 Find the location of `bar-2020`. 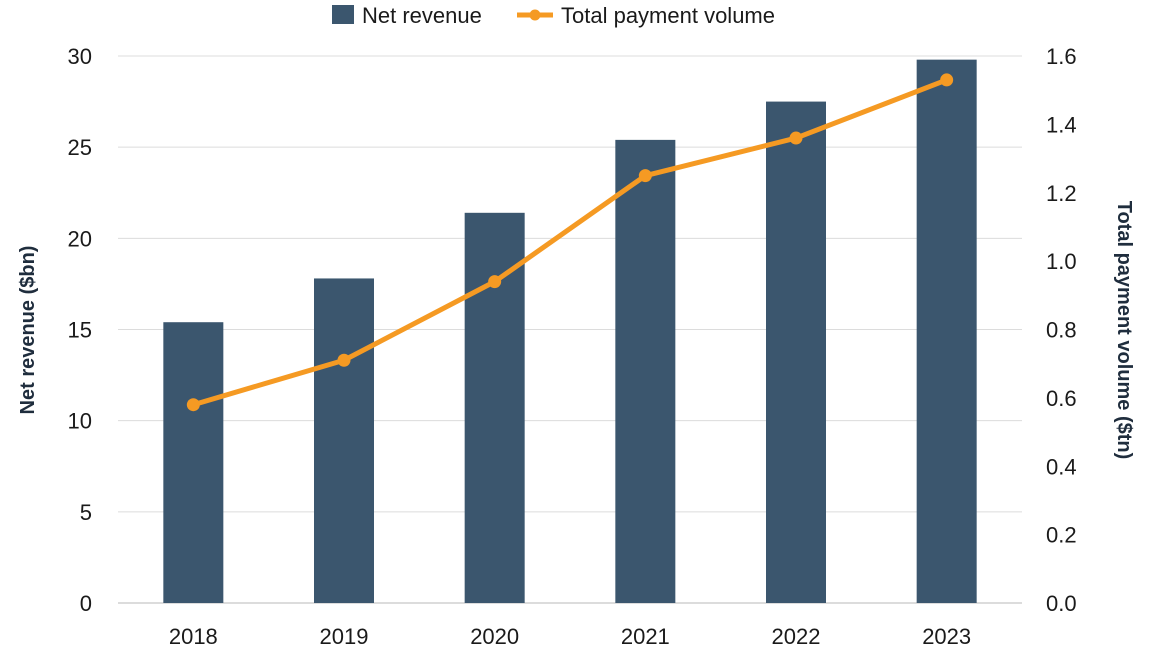

bar-2020 is located at coordinates (494, 407).